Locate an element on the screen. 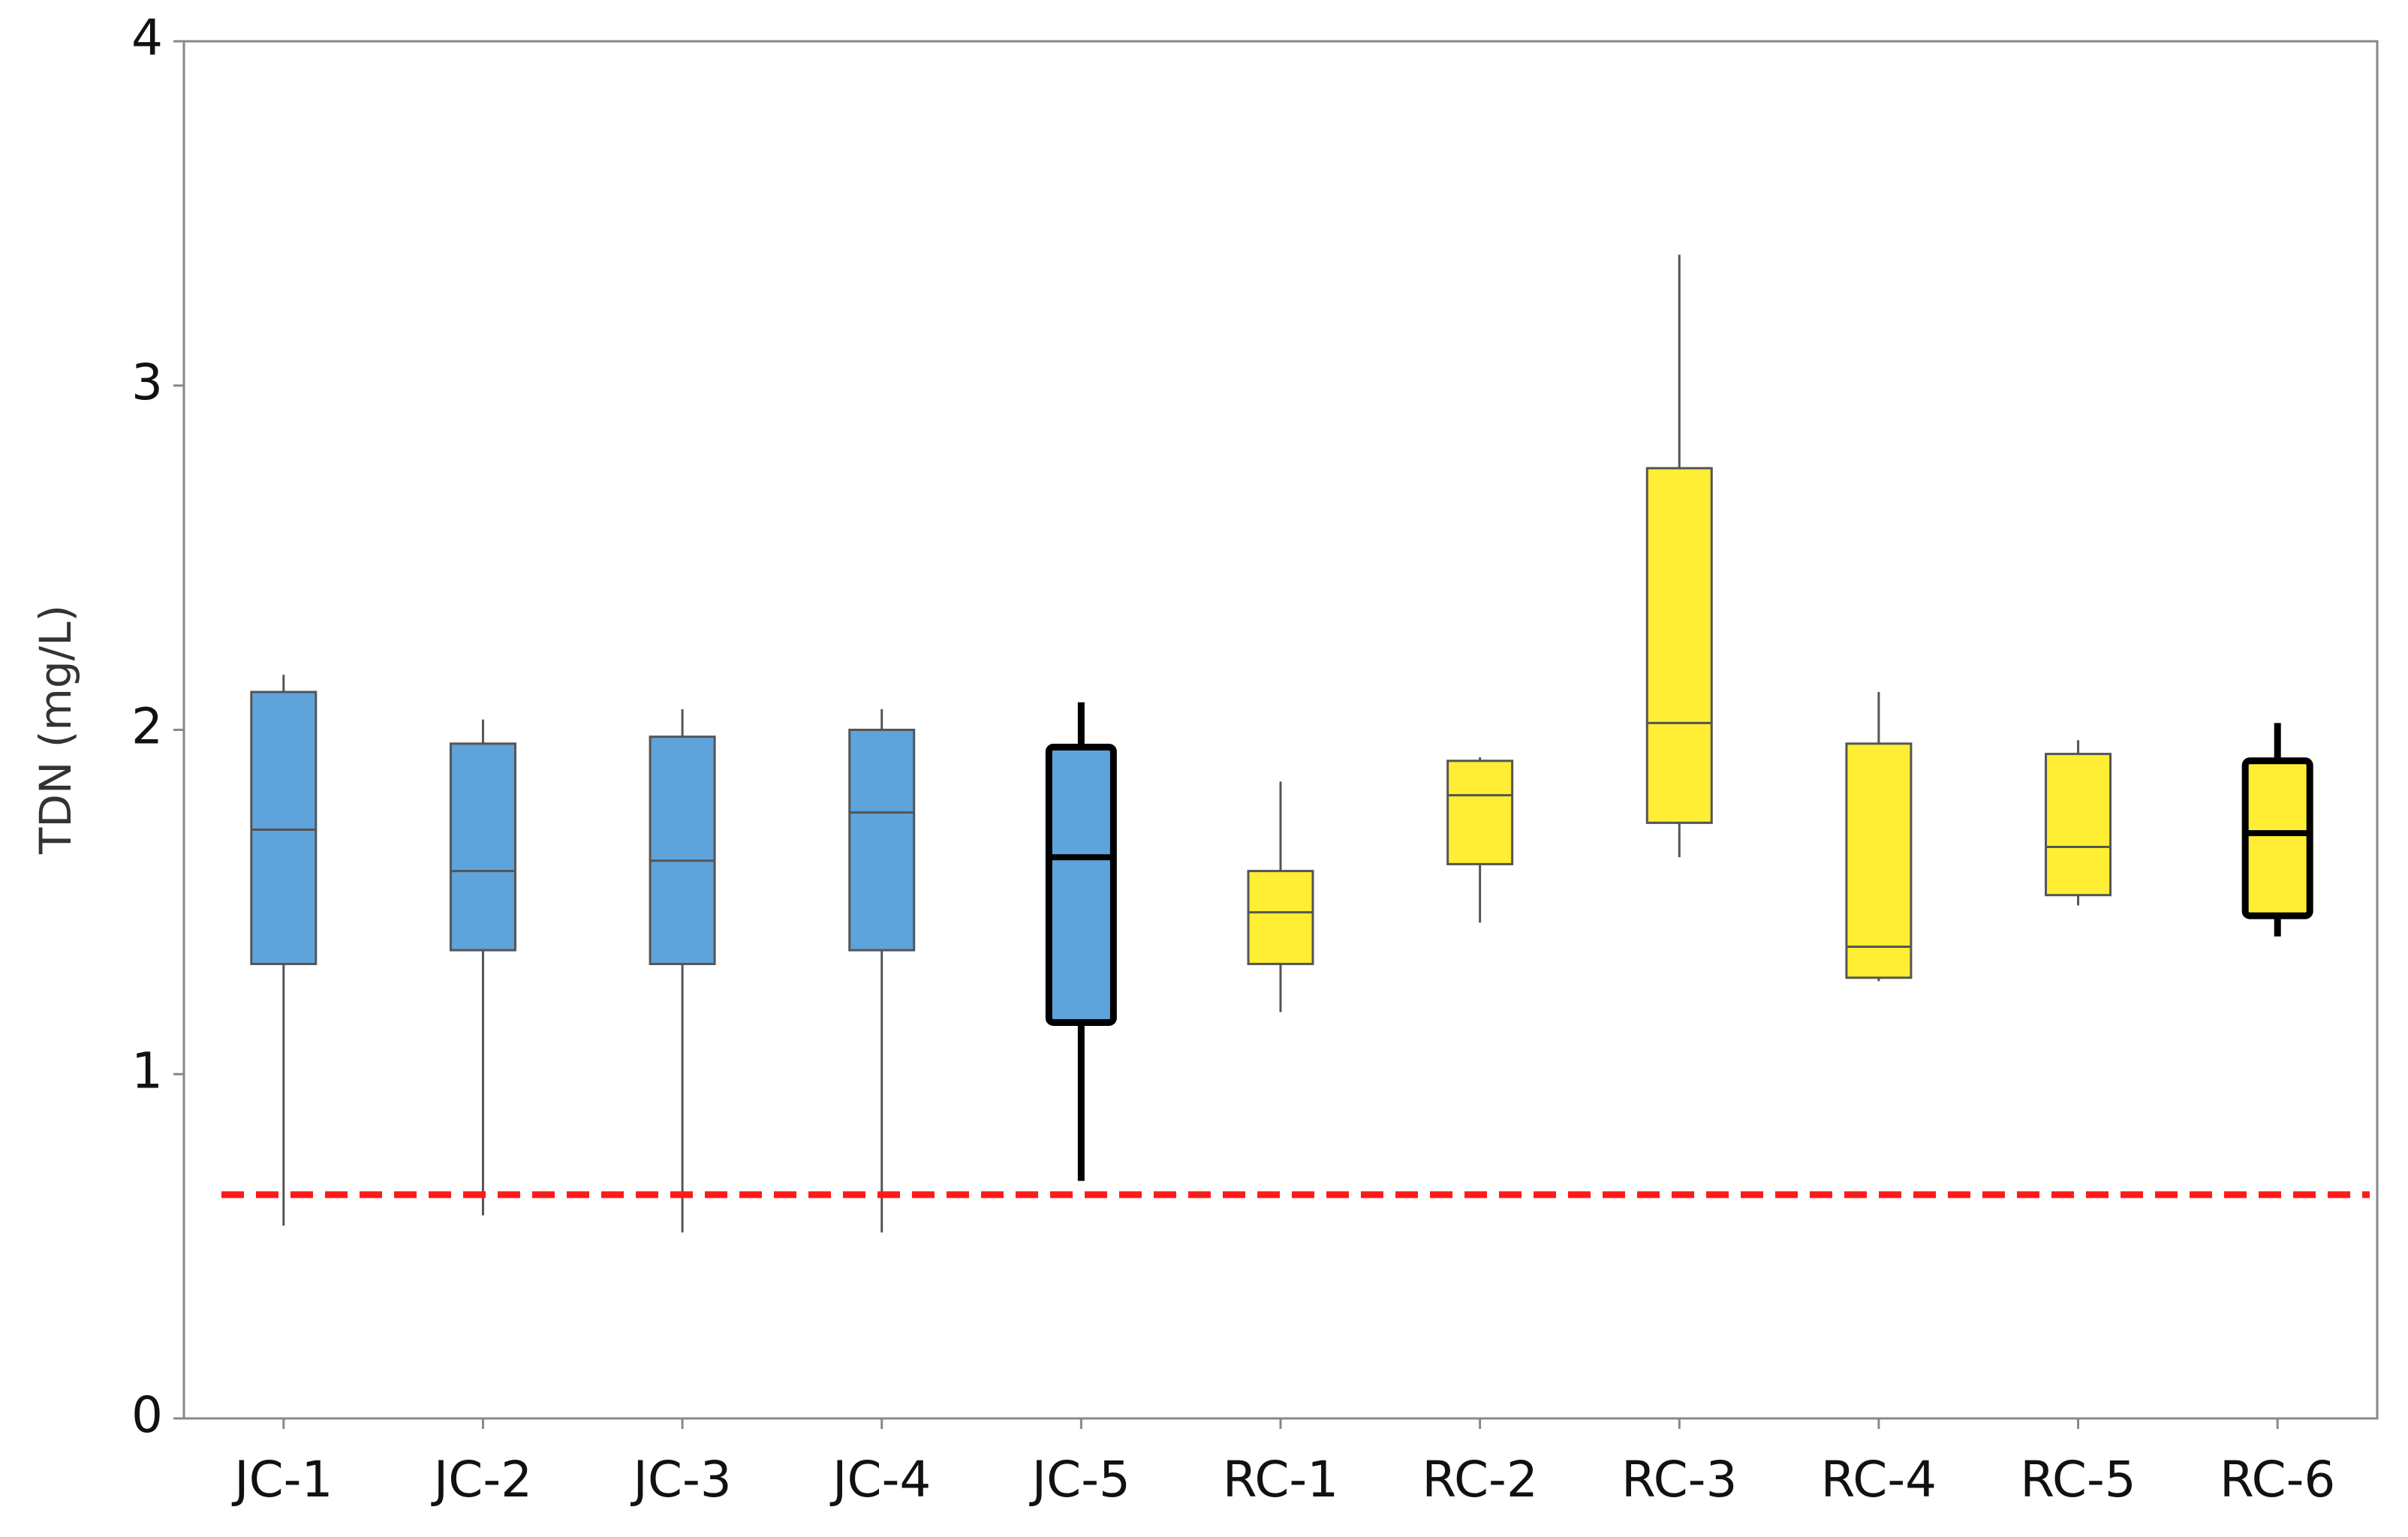 The width and height of the screenshot is (2408, 1537). x-tick-label: RC-5 is located at coordinates (2078, 1480).